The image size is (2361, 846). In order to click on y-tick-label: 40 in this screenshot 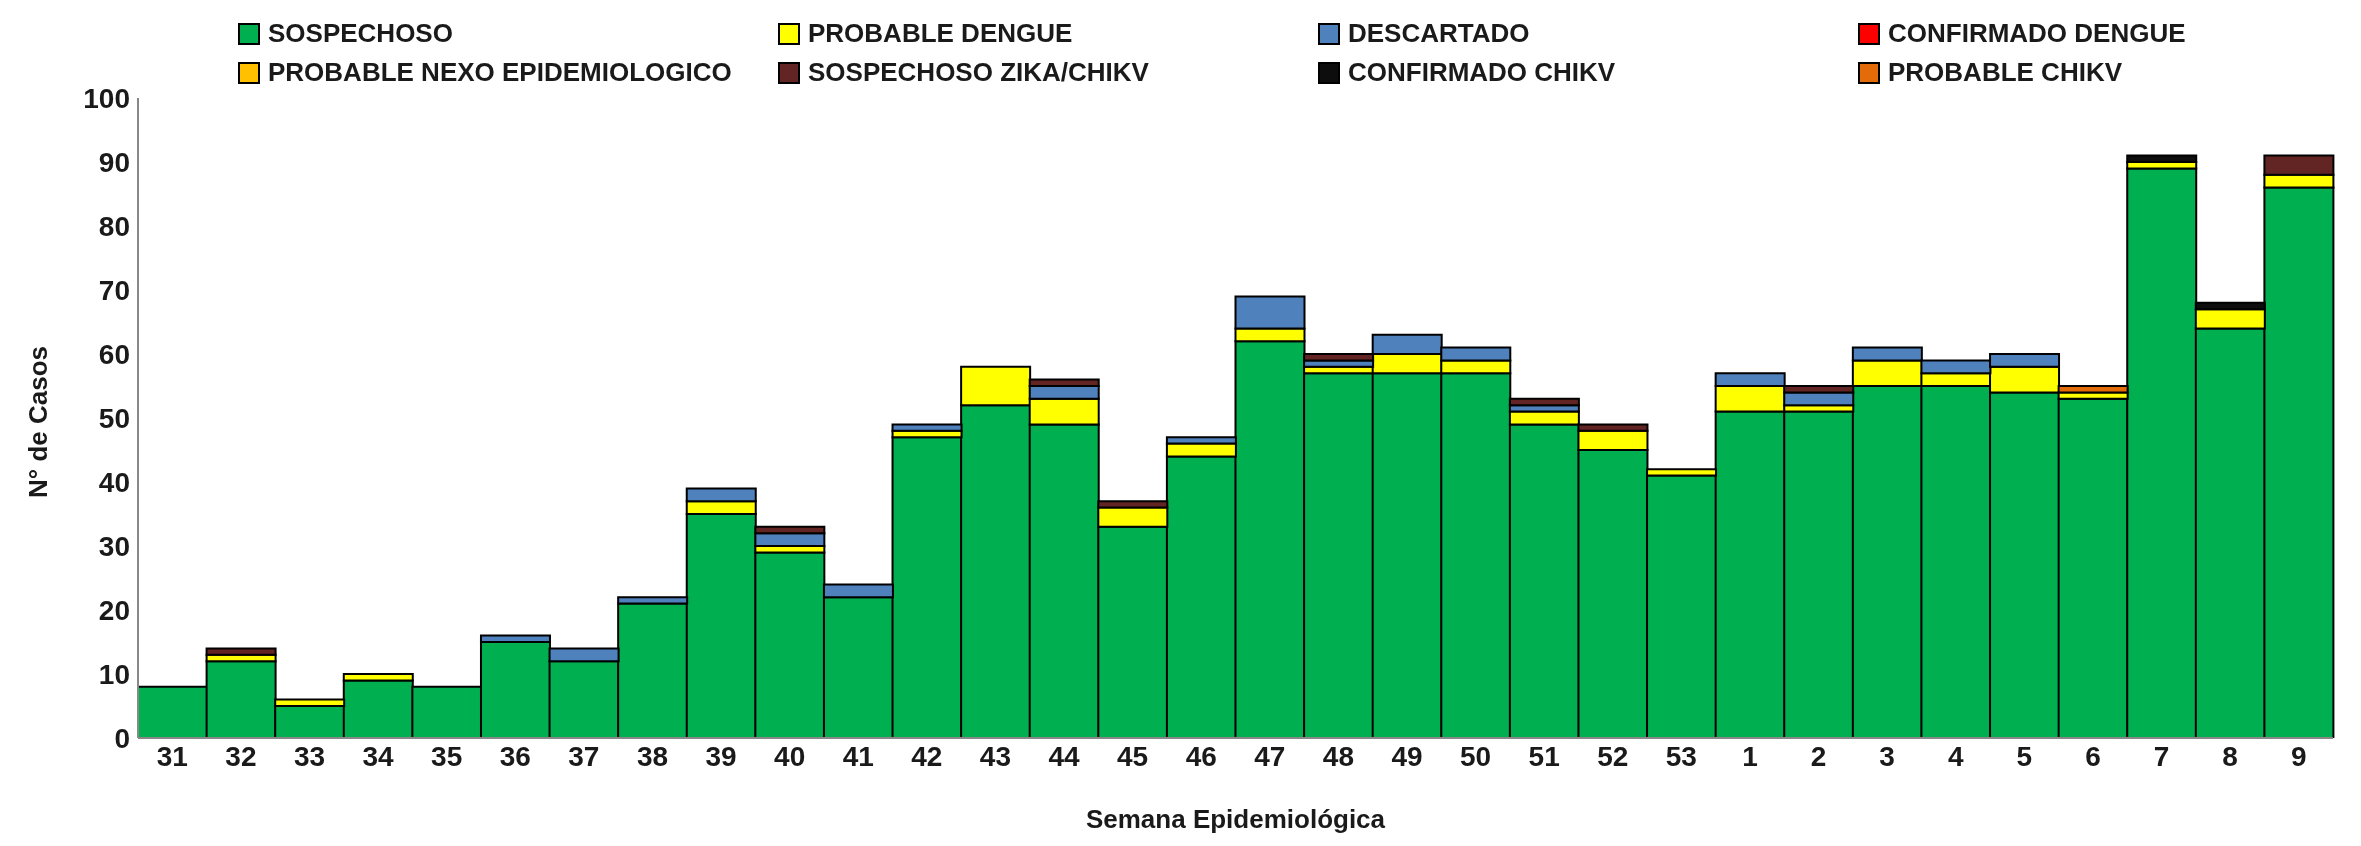, I will do `click(114, 482)`.